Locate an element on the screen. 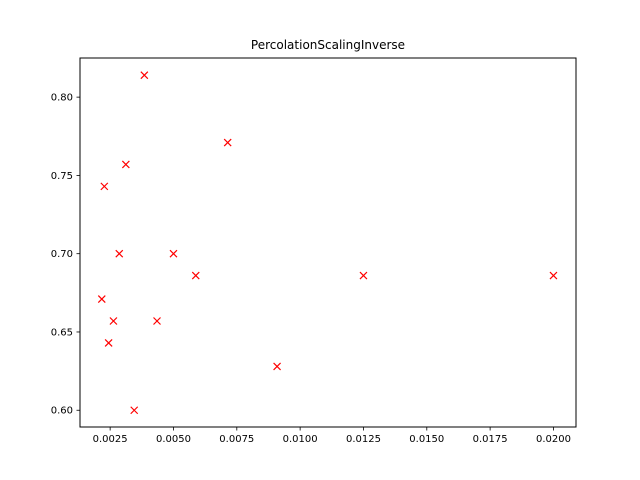 This screenshot has height=480, width=640. x-tick-label: 0.0200 is located at coordinates (553, 439).